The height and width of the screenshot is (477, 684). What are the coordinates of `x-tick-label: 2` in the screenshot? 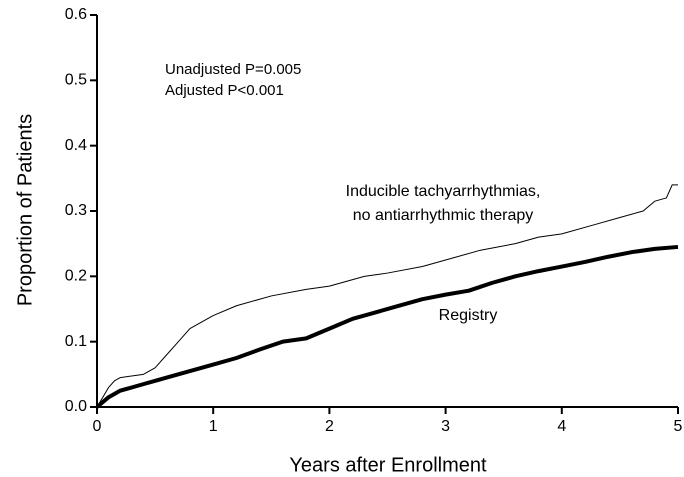 It's located at (329, 426).